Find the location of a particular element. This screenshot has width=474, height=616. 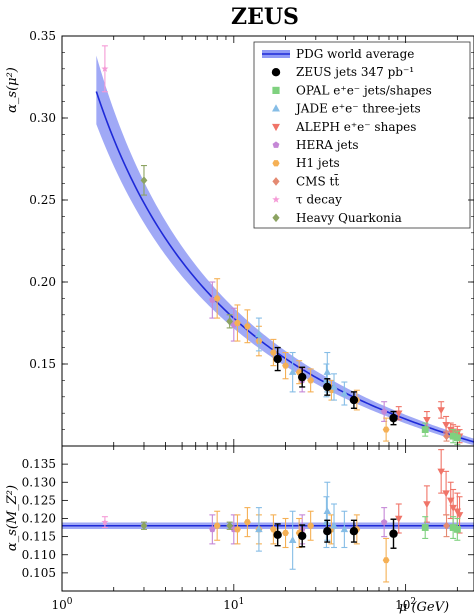

y-tick-label-bottom: 0.125 is located at coordinates (39, 500).